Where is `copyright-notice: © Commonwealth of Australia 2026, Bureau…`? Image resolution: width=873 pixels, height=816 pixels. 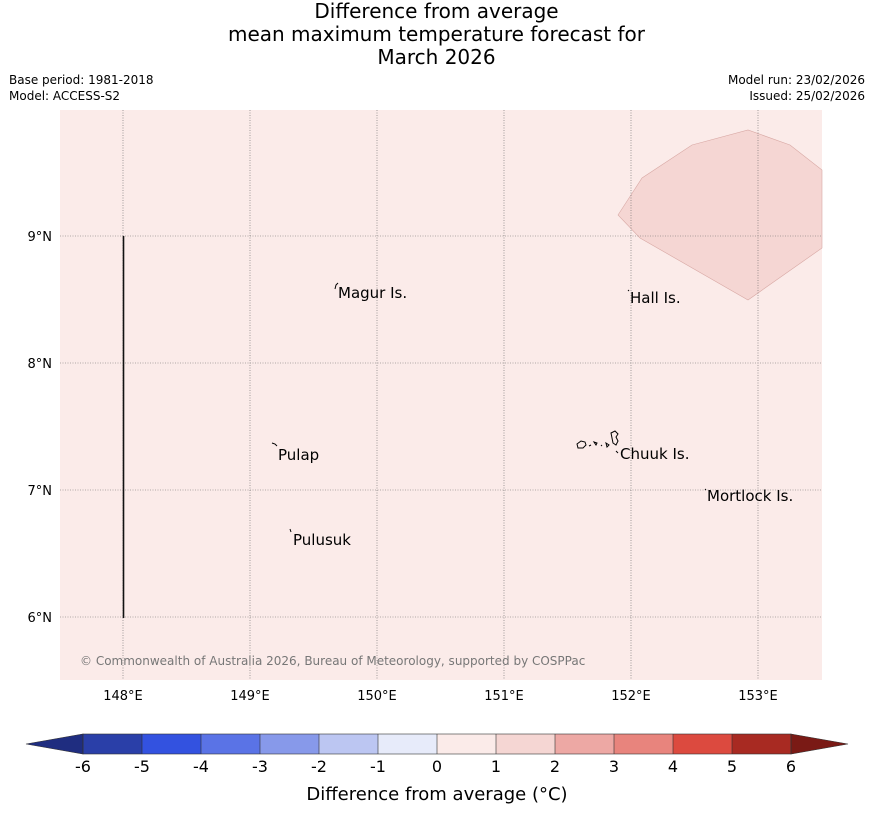 copyright-notice: © Commonwealth of Australia 2026, Bureau… is located at coordinates (332, 661).